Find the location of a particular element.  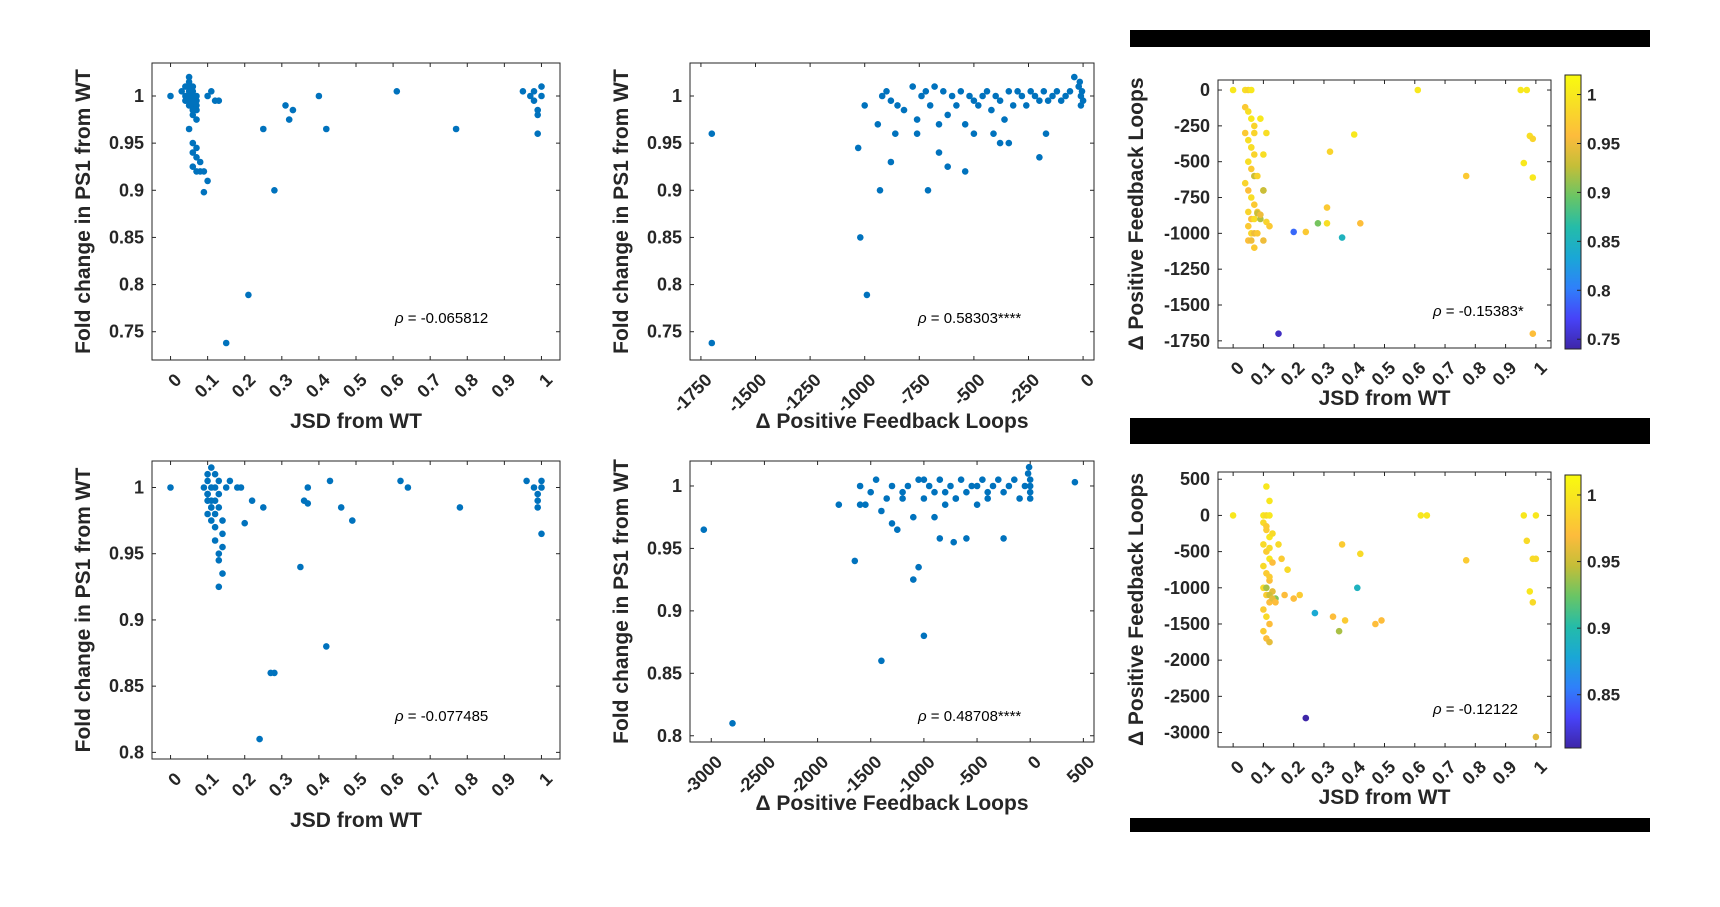

colorbar-tick-label: 0.85 is located at coordinates (1603, 241).